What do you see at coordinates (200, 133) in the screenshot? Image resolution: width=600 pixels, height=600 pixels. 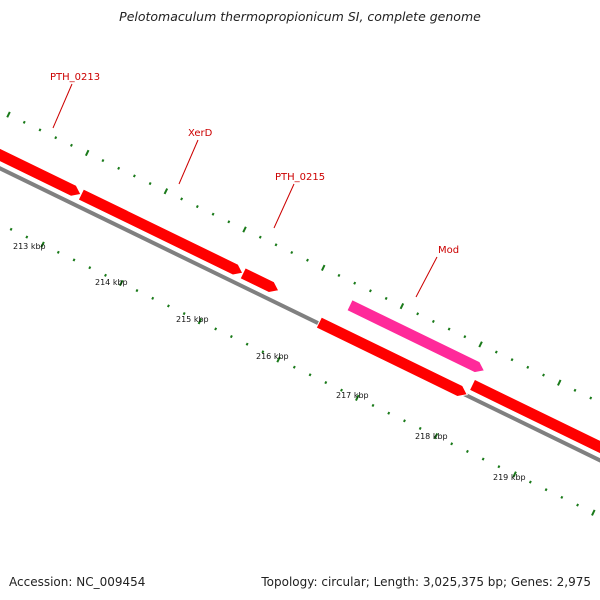 I see `gene-label-xerd: XerD` at bounding box center [200, 133].